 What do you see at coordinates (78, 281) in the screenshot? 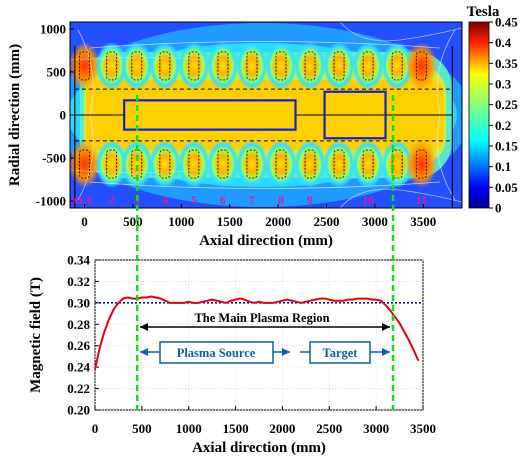
I see `y-tick-label: 0.32` at bounding box center [78, 281].